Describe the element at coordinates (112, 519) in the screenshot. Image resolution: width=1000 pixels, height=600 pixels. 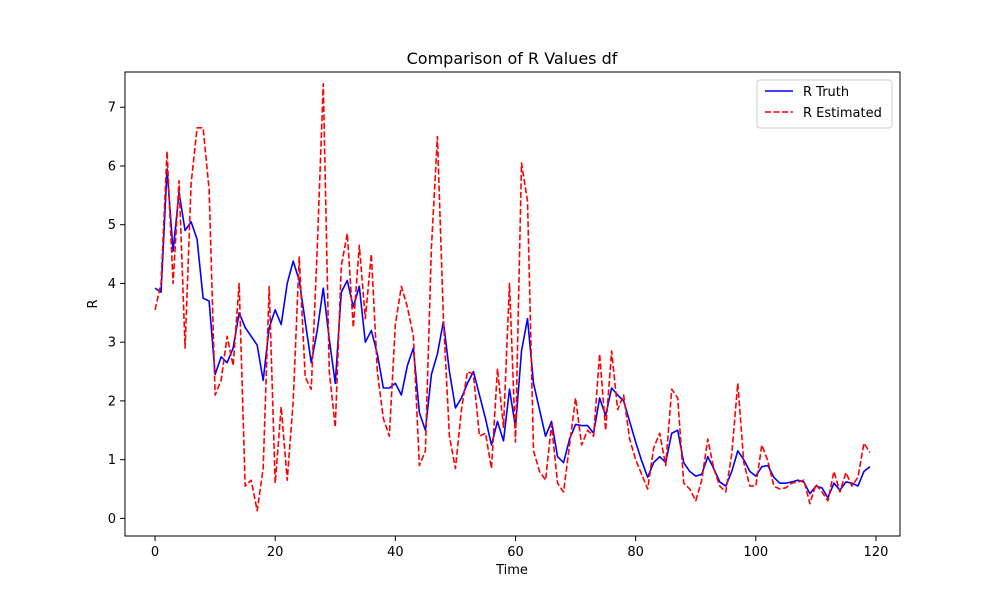
I see `y-tick-label: 0` at that location.